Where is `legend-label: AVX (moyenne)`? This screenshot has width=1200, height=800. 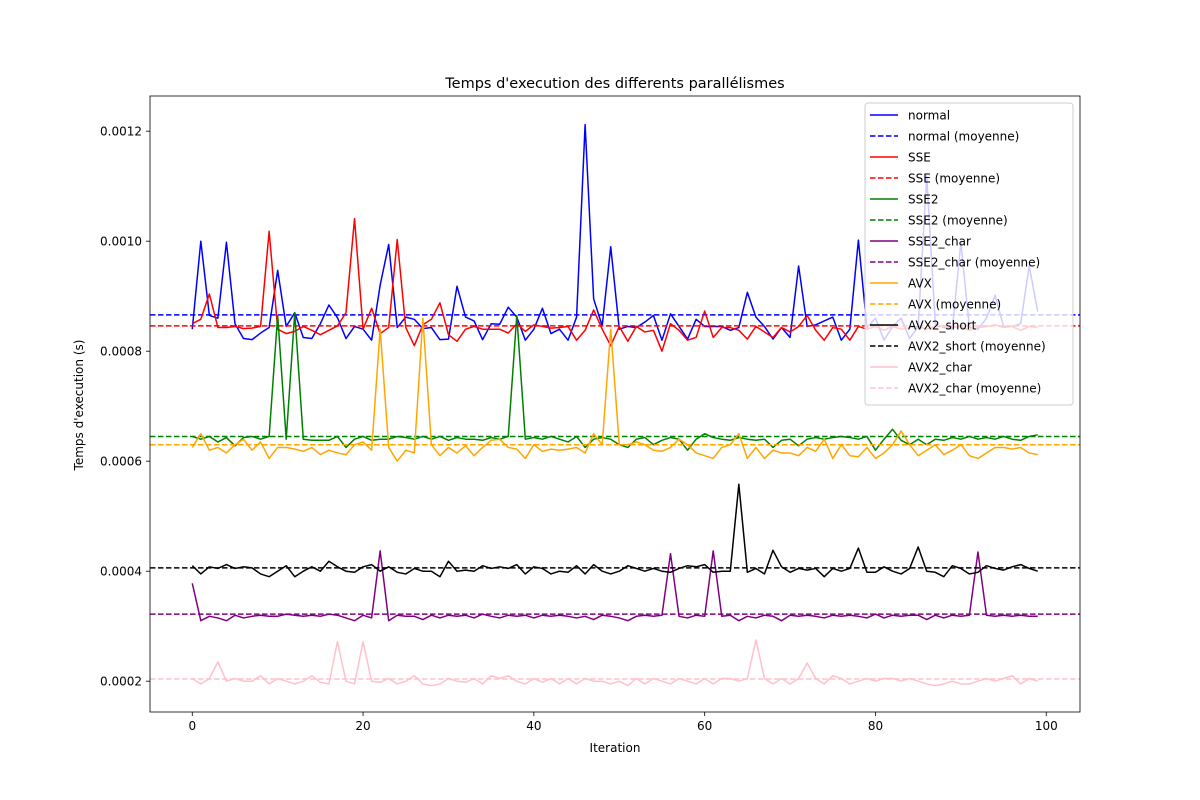
legend-label: AVX (moyenne) is located at coordinates (954, 305).